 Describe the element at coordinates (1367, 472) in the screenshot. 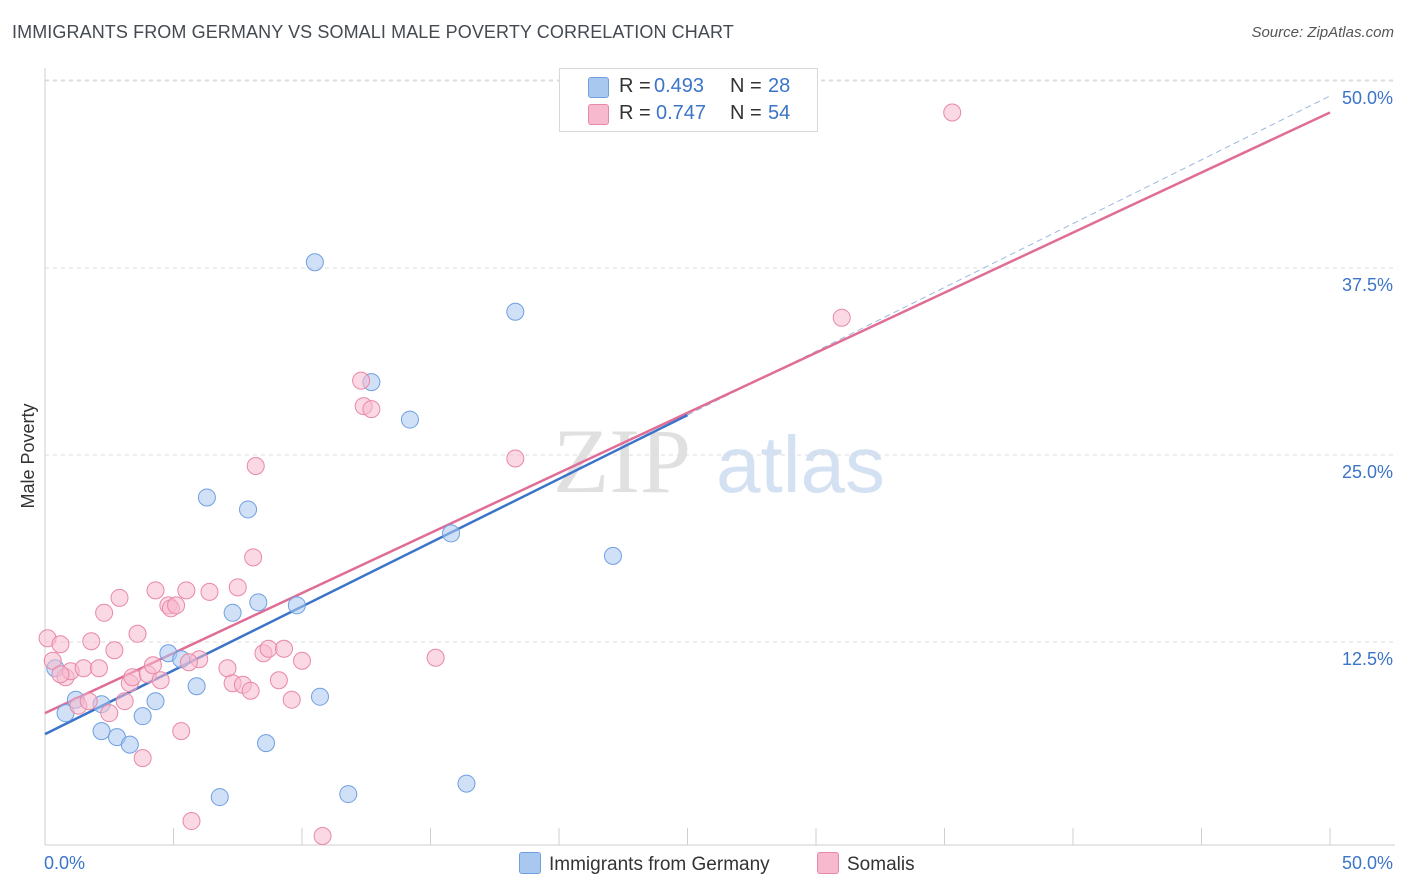

I see `y-tick-label: 25.0%` at that location.